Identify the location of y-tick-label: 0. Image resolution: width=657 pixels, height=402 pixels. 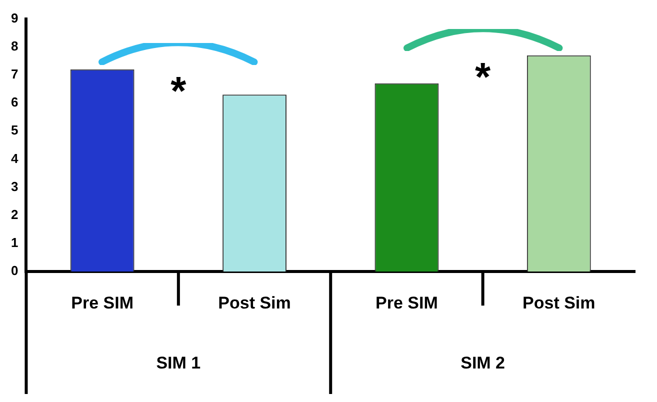
(14, 270).